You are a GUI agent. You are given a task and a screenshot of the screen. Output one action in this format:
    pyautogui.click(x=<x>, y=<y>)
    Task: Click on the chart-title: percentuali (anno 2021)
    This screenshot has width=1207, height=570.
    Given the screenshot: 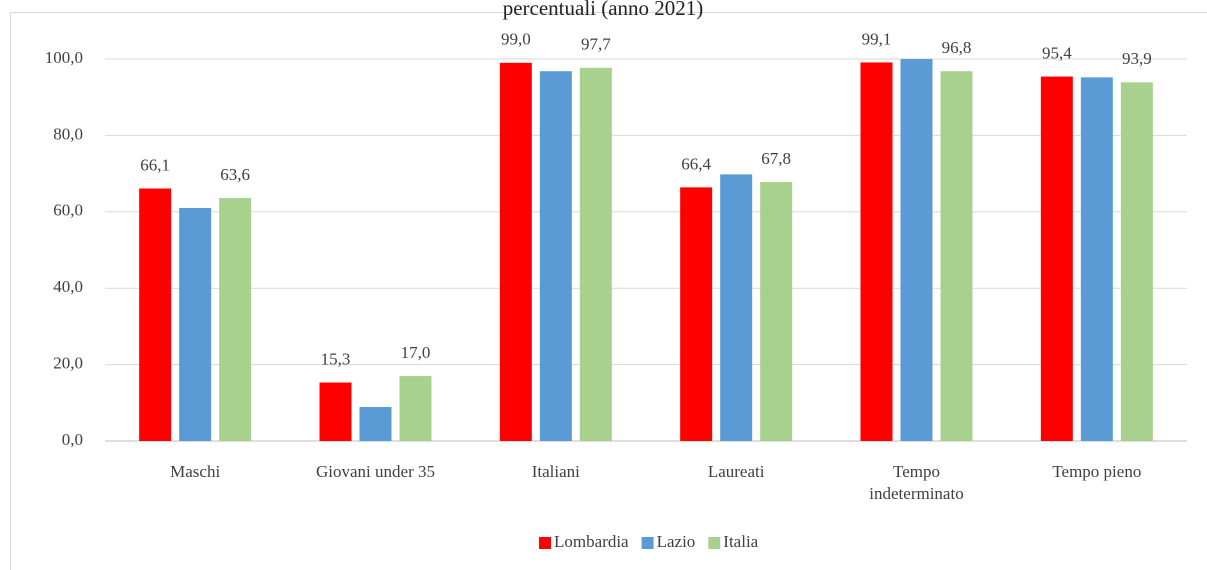 What is the action you would take?
    pyautogui.click(x=603, y=10)
    